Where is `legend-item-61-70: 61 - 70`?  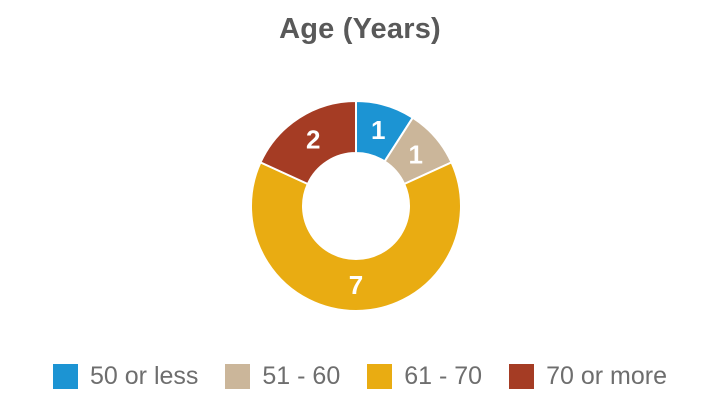
legend-item-61-70: 61 - 70 is located at coordinates (424, 376).